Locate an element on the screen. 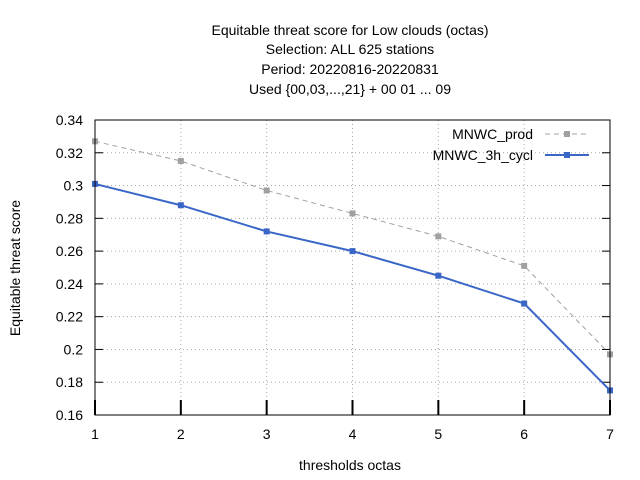  y-tick-label: 0.3 is located at coordinates (74, 186).